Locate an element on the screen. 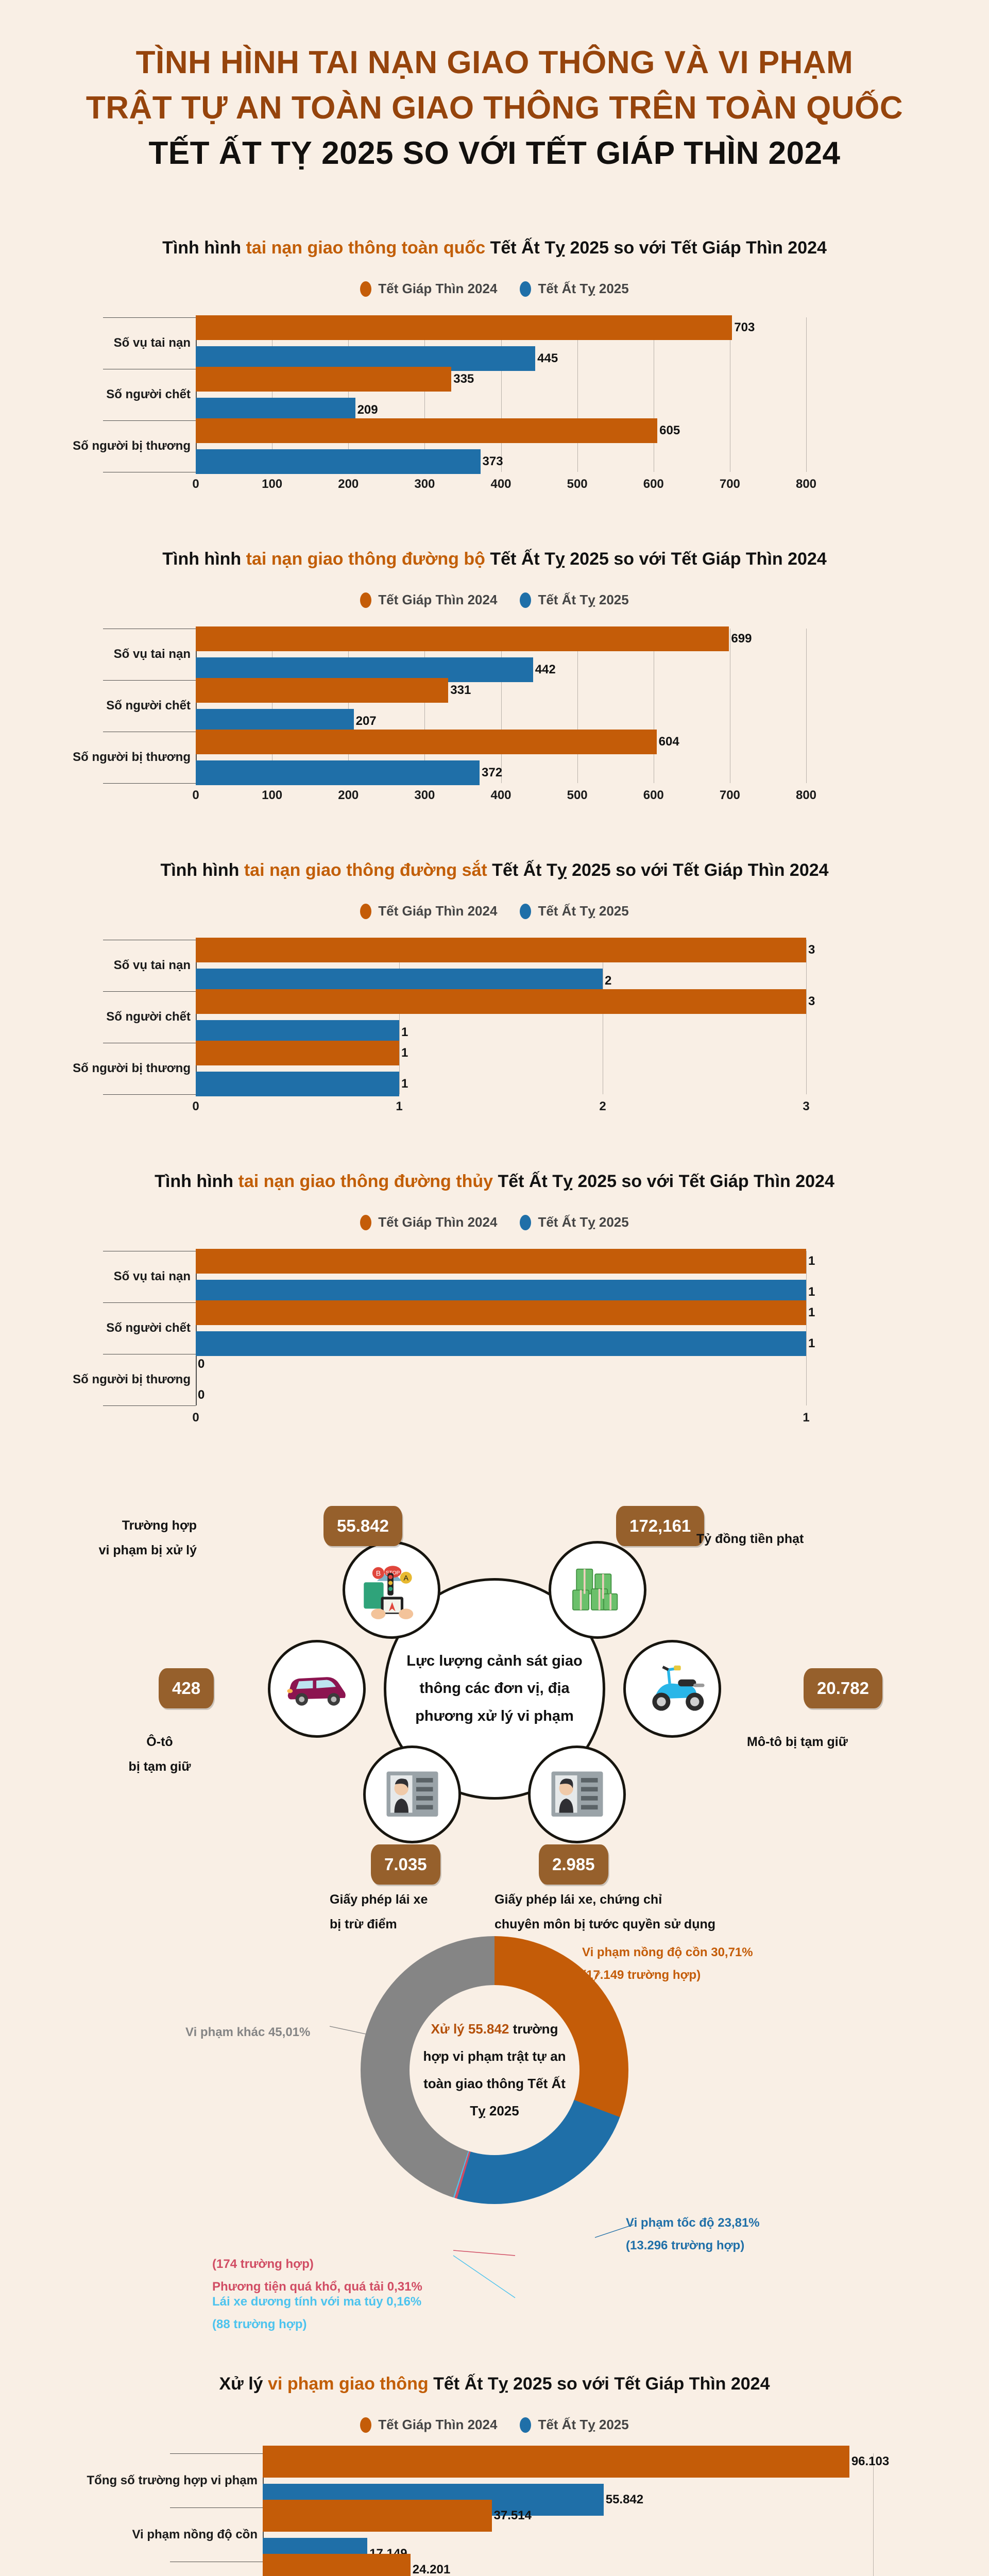 Image resolution: width=989 pixels, height=2576 pixels. bar-value: 331 is located at coordinates (461, 690).